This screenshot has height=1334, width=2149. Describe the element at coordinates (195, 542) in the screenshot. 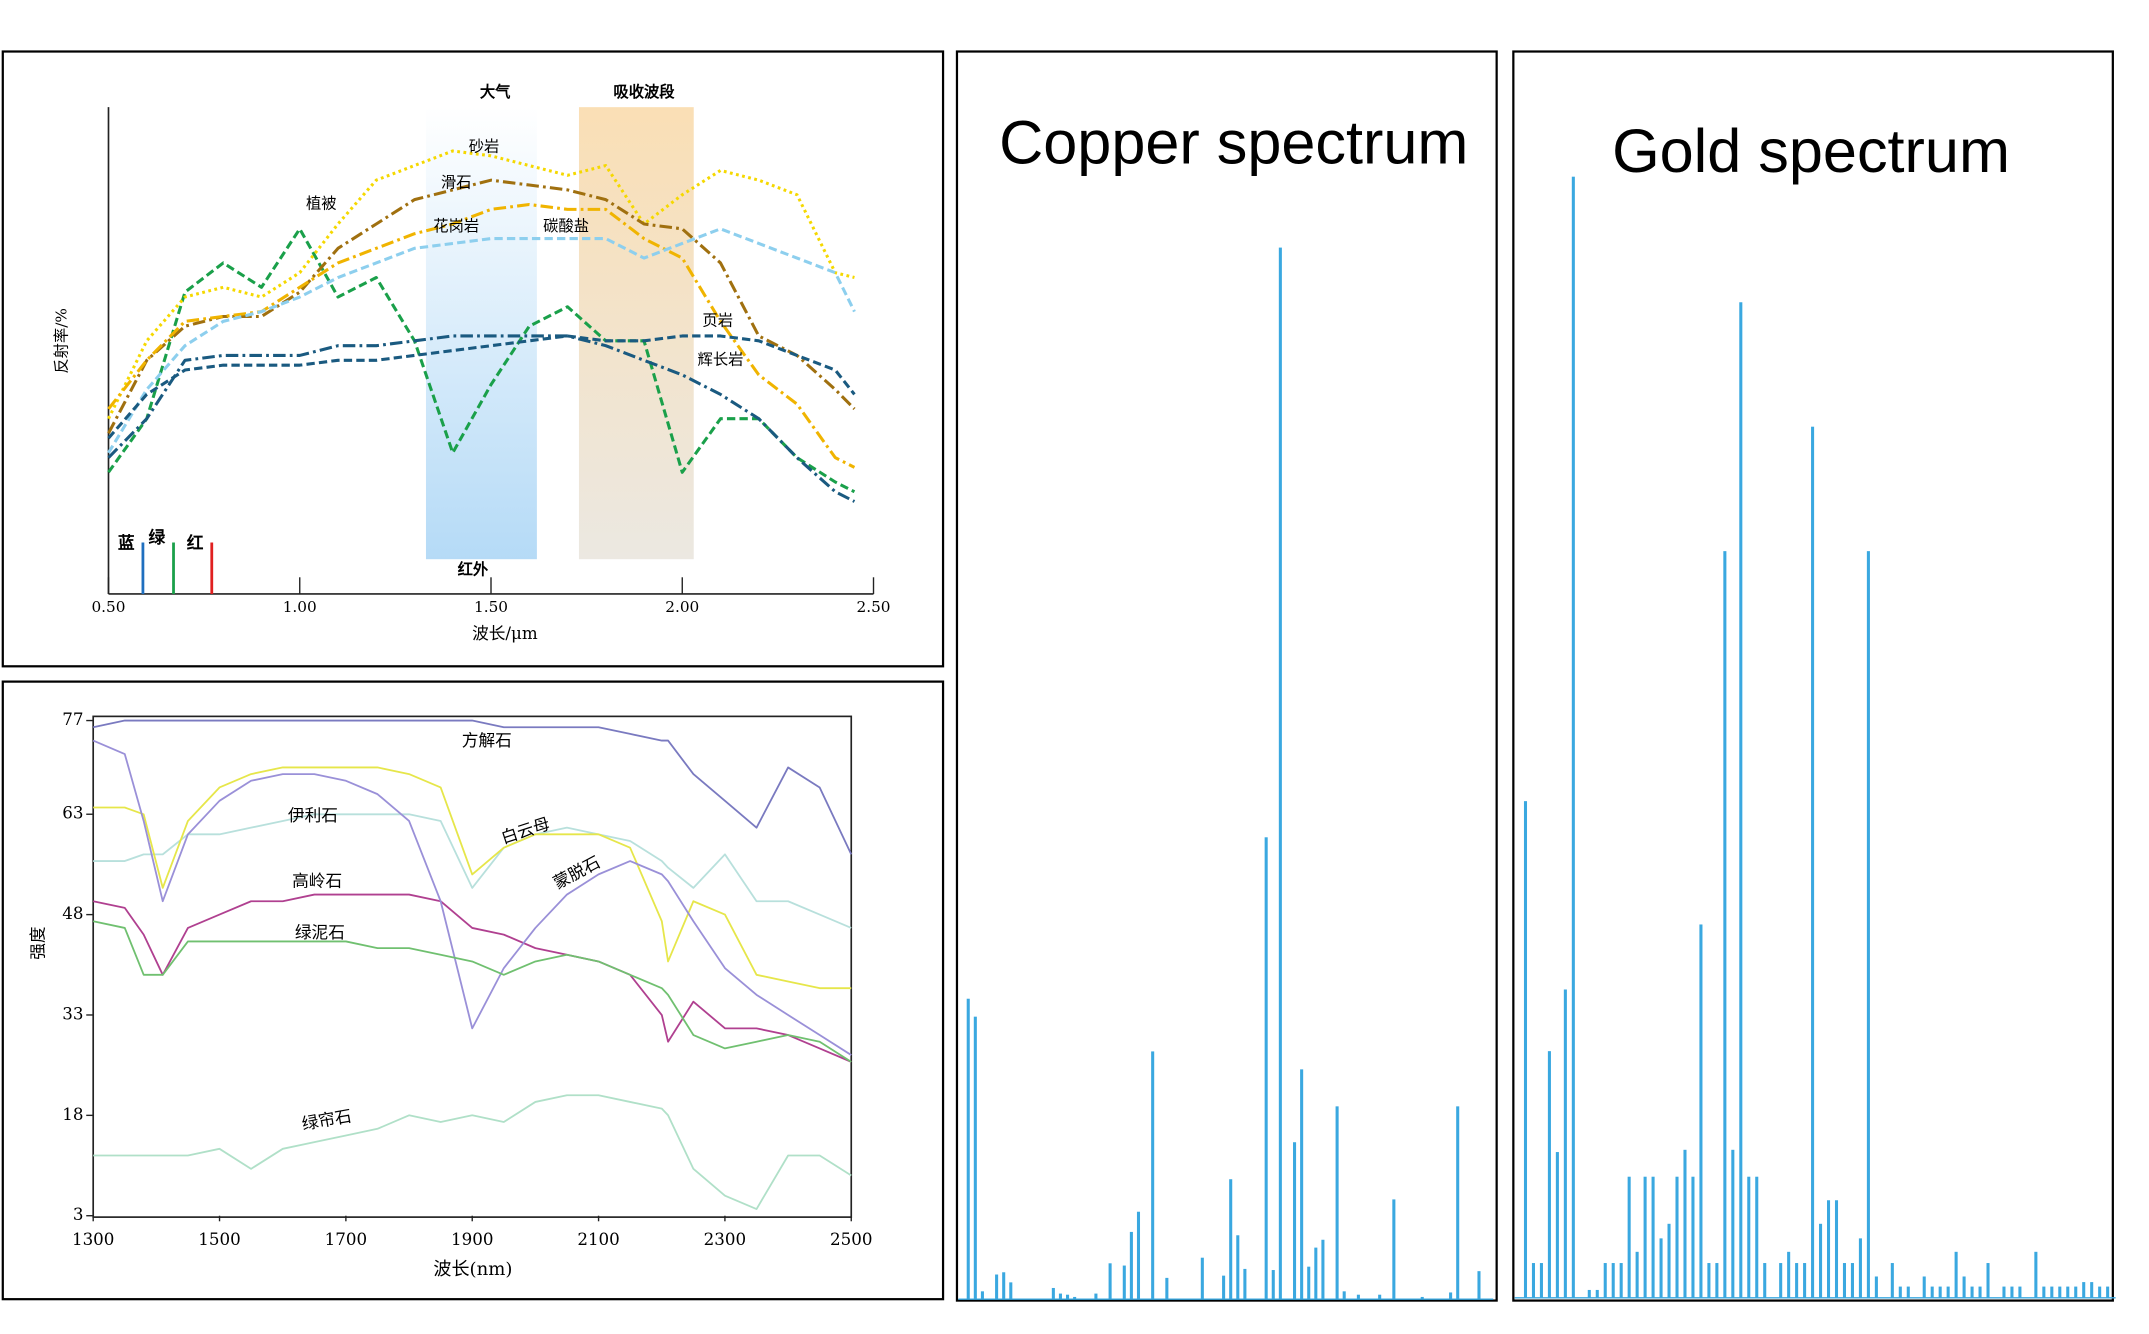

I see `band-marker-label: 红` at that location.